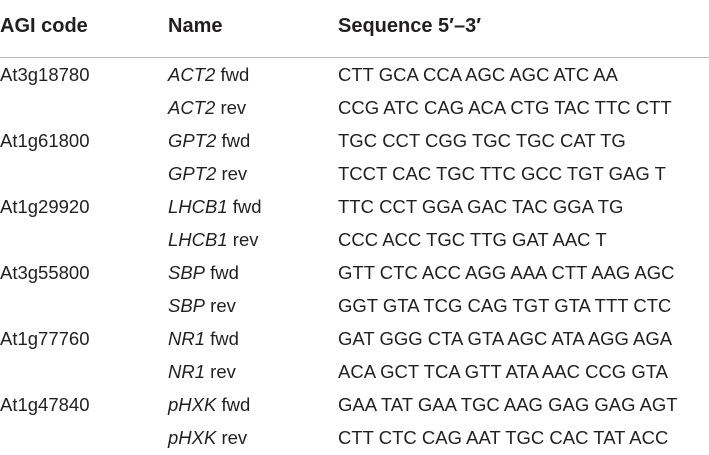 Image resolution: width=709 pixels, height=455 pixels. I want to click on primer-name-cell: pHXK rev, so click(207, 438).